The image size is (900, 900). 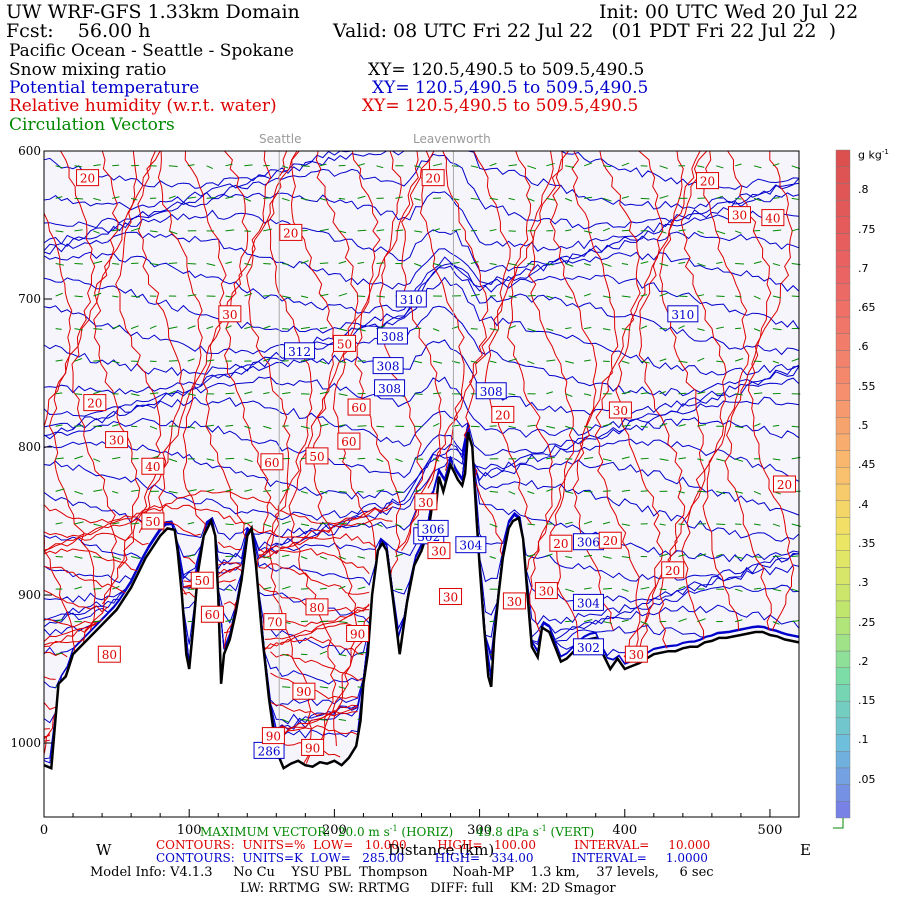 What do you see at coordinates (867, 229) in the screenshot?
I see `colorbar-tick-label: .75` at bounding box center [867, 229].